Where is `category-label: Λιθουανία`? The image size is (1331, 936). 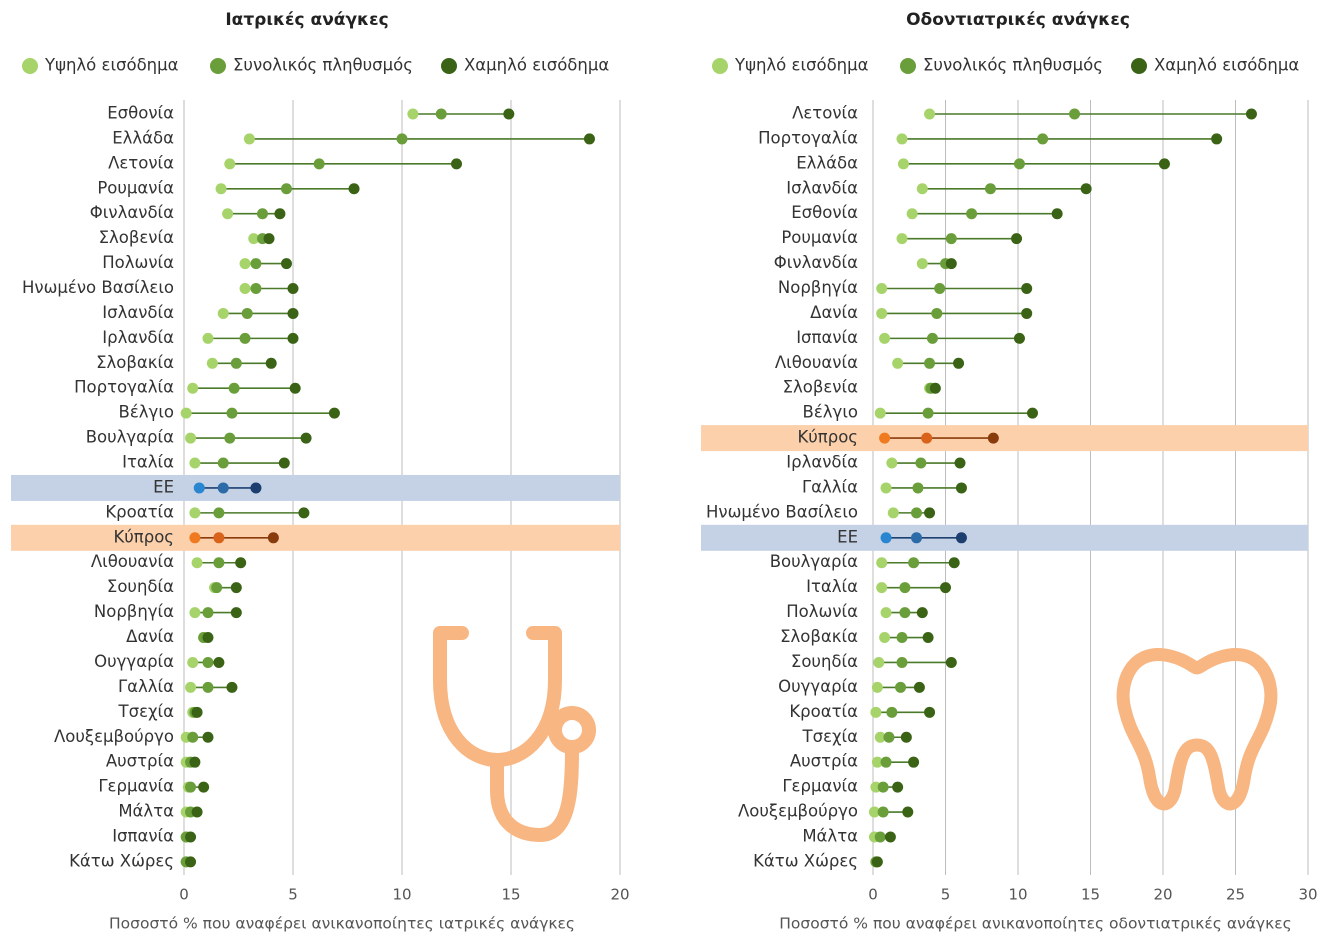
category-label: Λιθουανία is located at coordinates (816, 362).